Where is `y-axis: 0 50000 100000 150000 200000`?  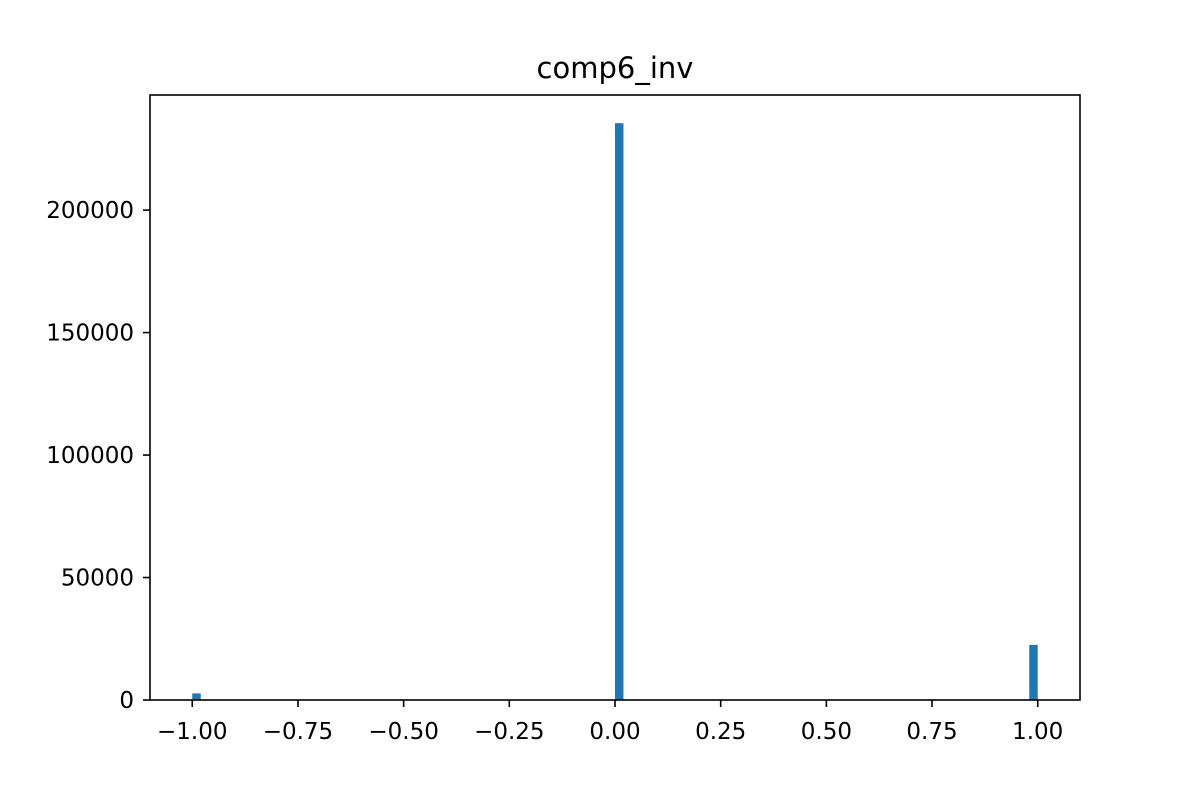
y-axis: 0 50000 100000 150000 200000 is located at coordinates (98, 456).